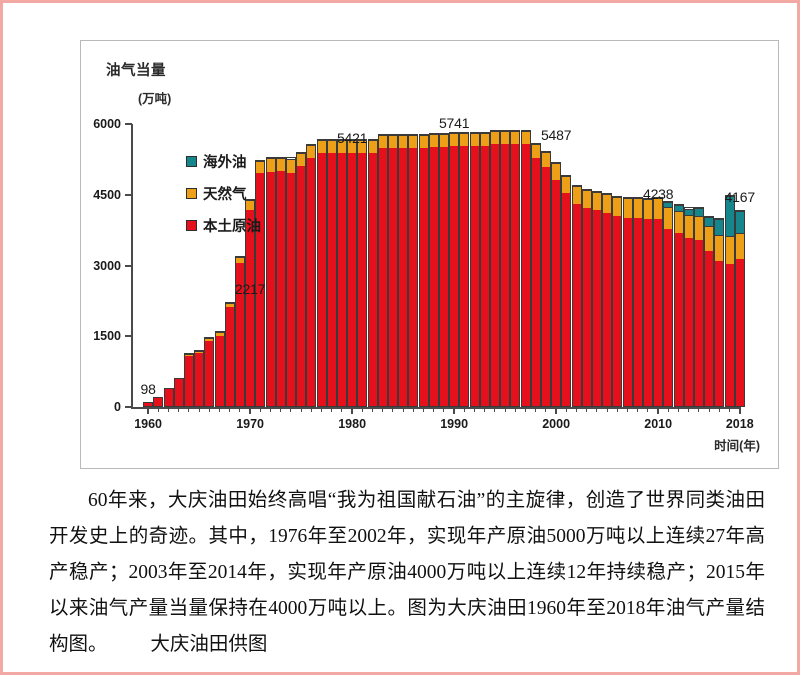 This screenshot has width=800, height=675. I want to click on legend-item-gas: 天然气, so click(223, 193).